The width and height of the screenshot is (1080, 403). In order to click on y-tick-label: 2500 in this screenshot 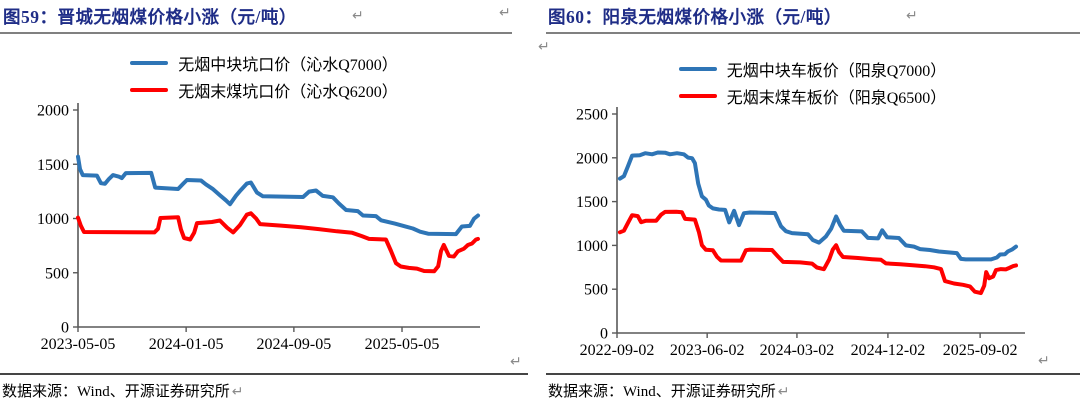, I will do `click(592, 115)`.